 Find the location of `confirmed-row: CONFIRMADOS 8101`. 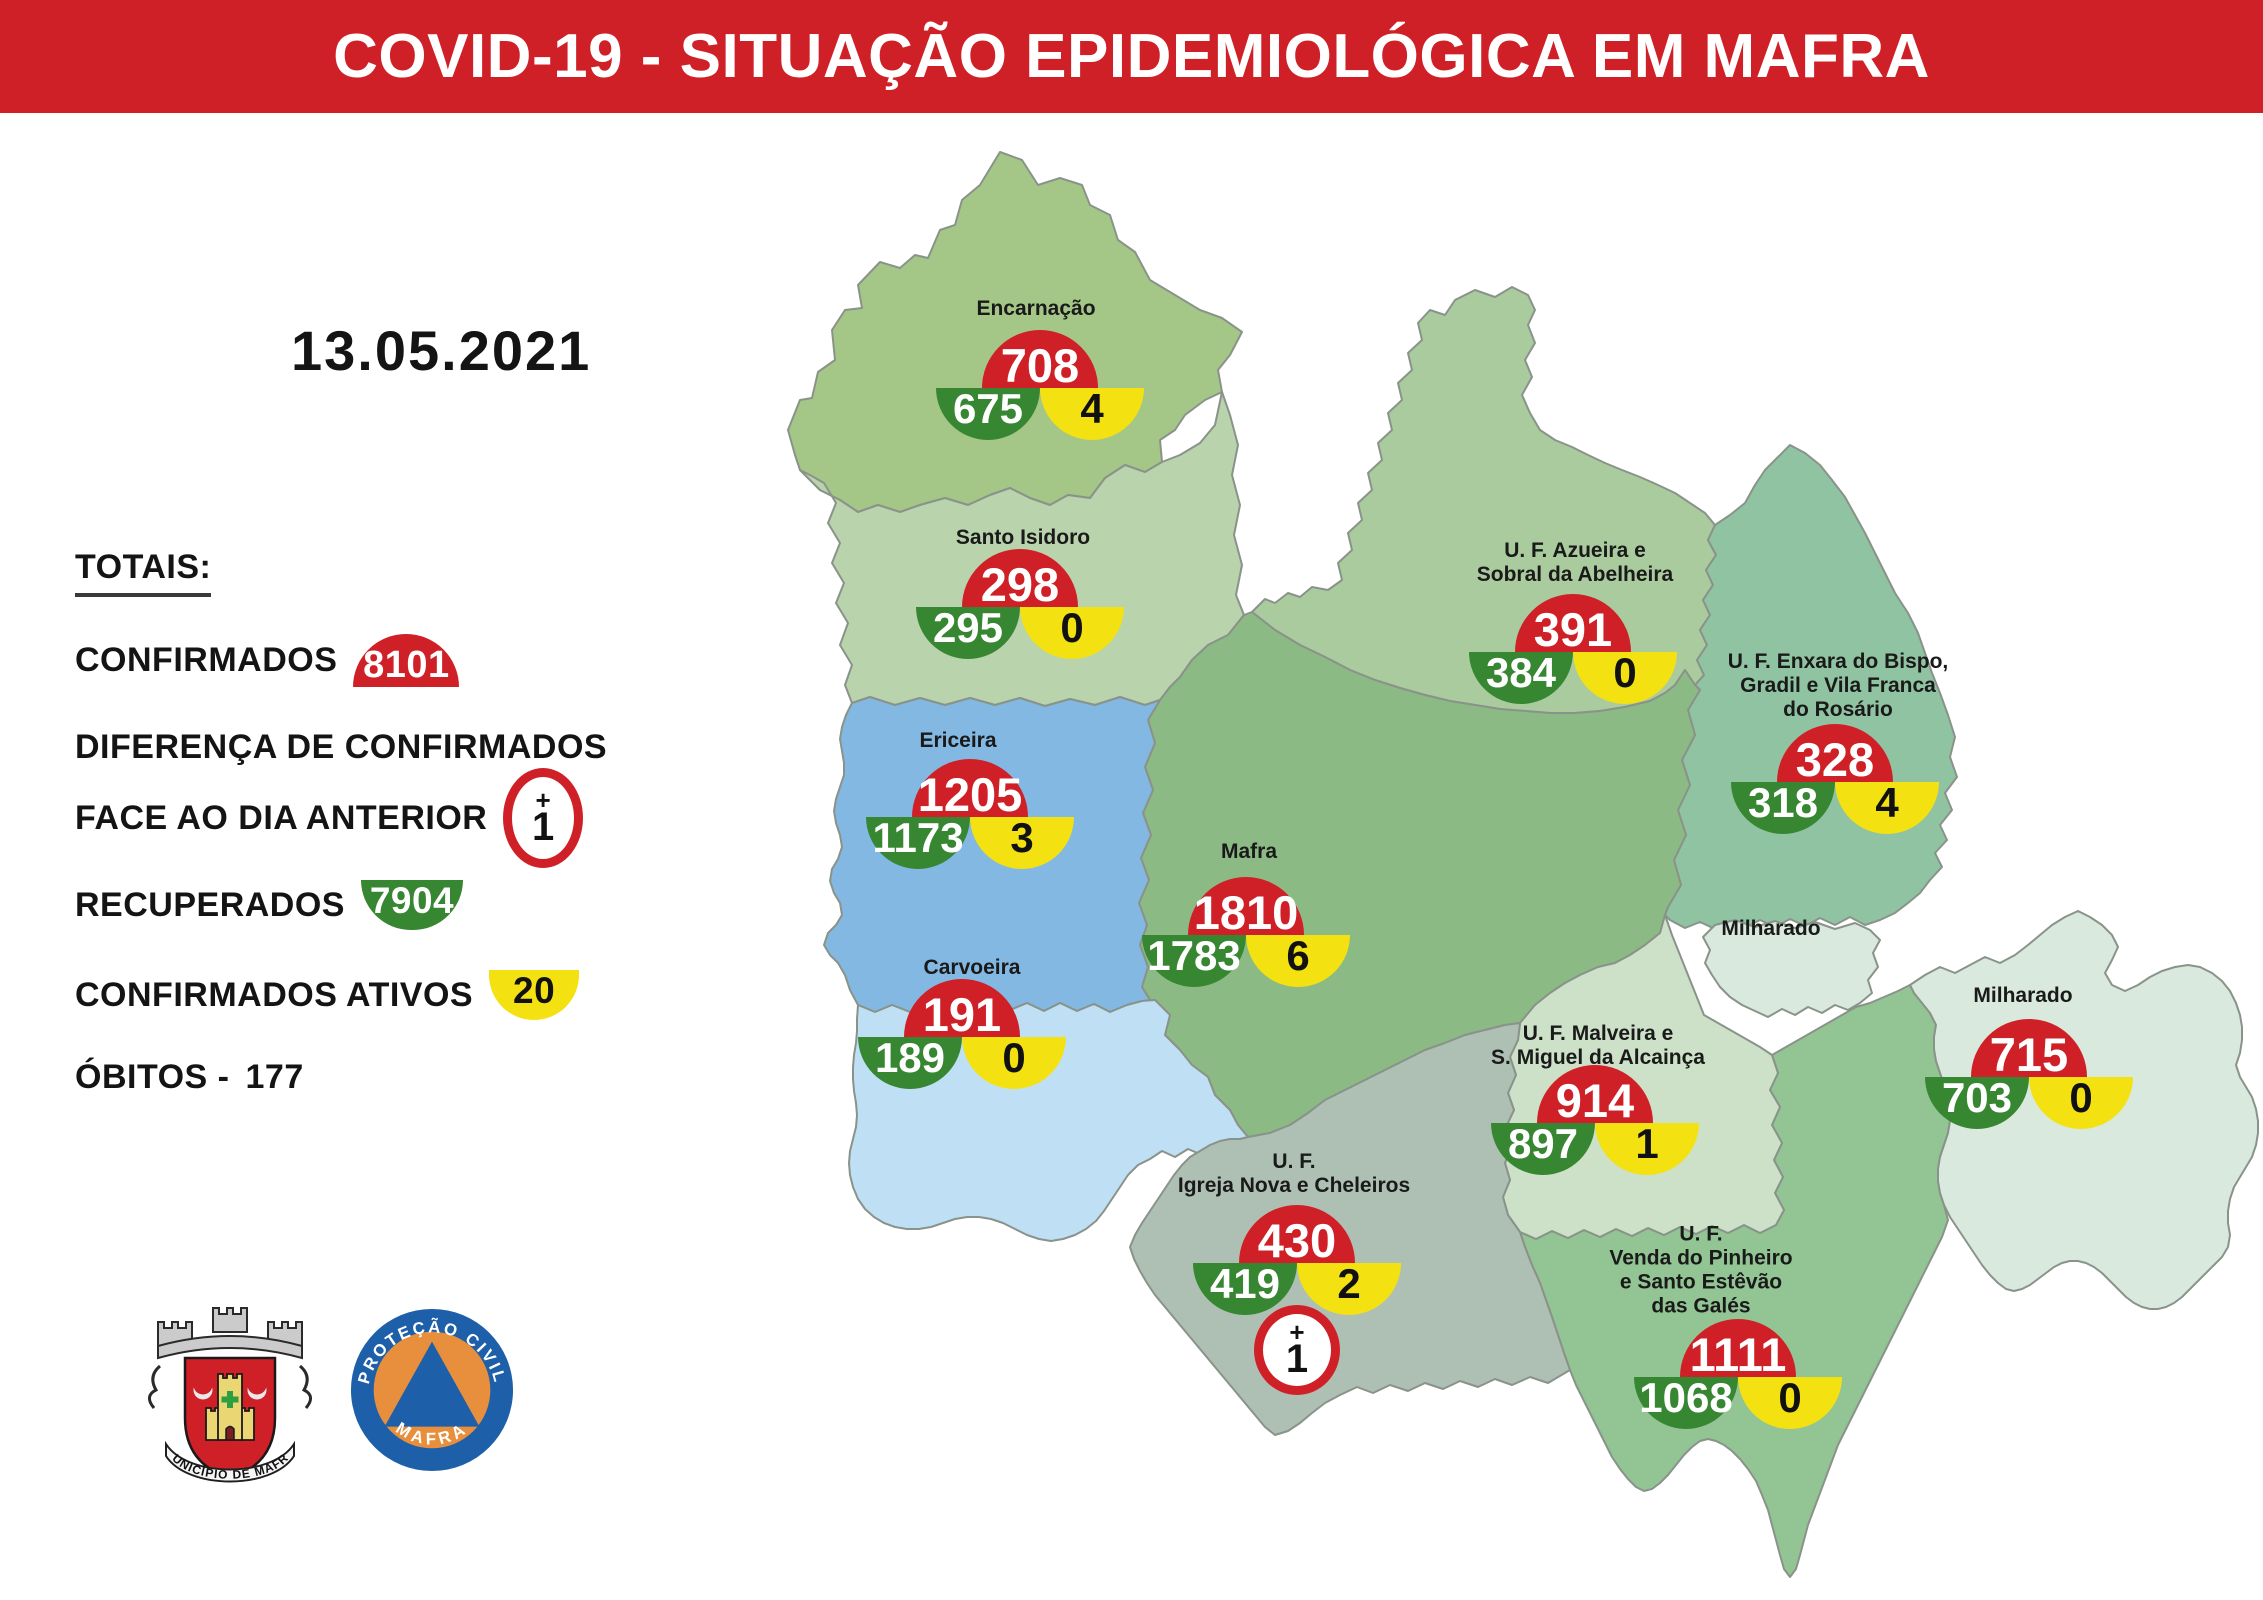

confirmed-row: CONFIRMADOS 8101 is located at coordinates (267, 660).